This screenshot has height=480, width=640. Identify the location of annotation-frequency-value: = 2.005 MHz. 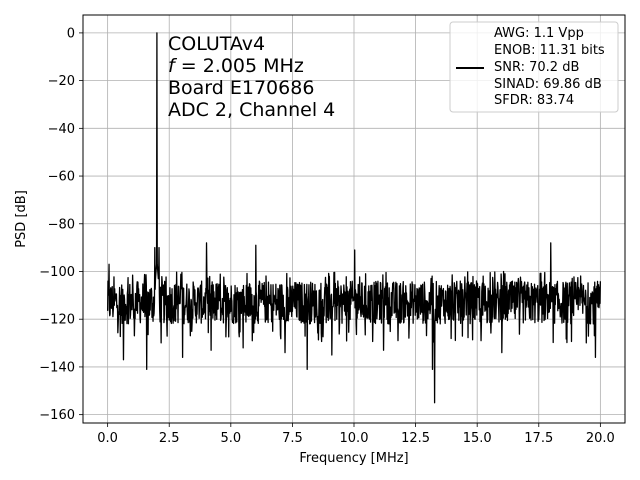
(239, 66).